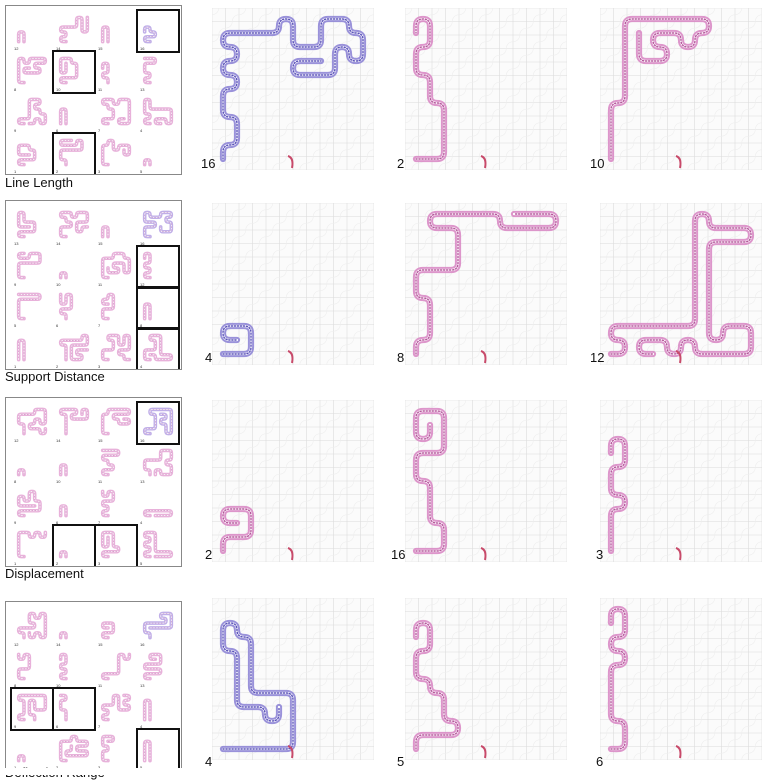 The width and height of the screenshot is (776, 780). I want to click on panel-label: 10, so click(597, 163).